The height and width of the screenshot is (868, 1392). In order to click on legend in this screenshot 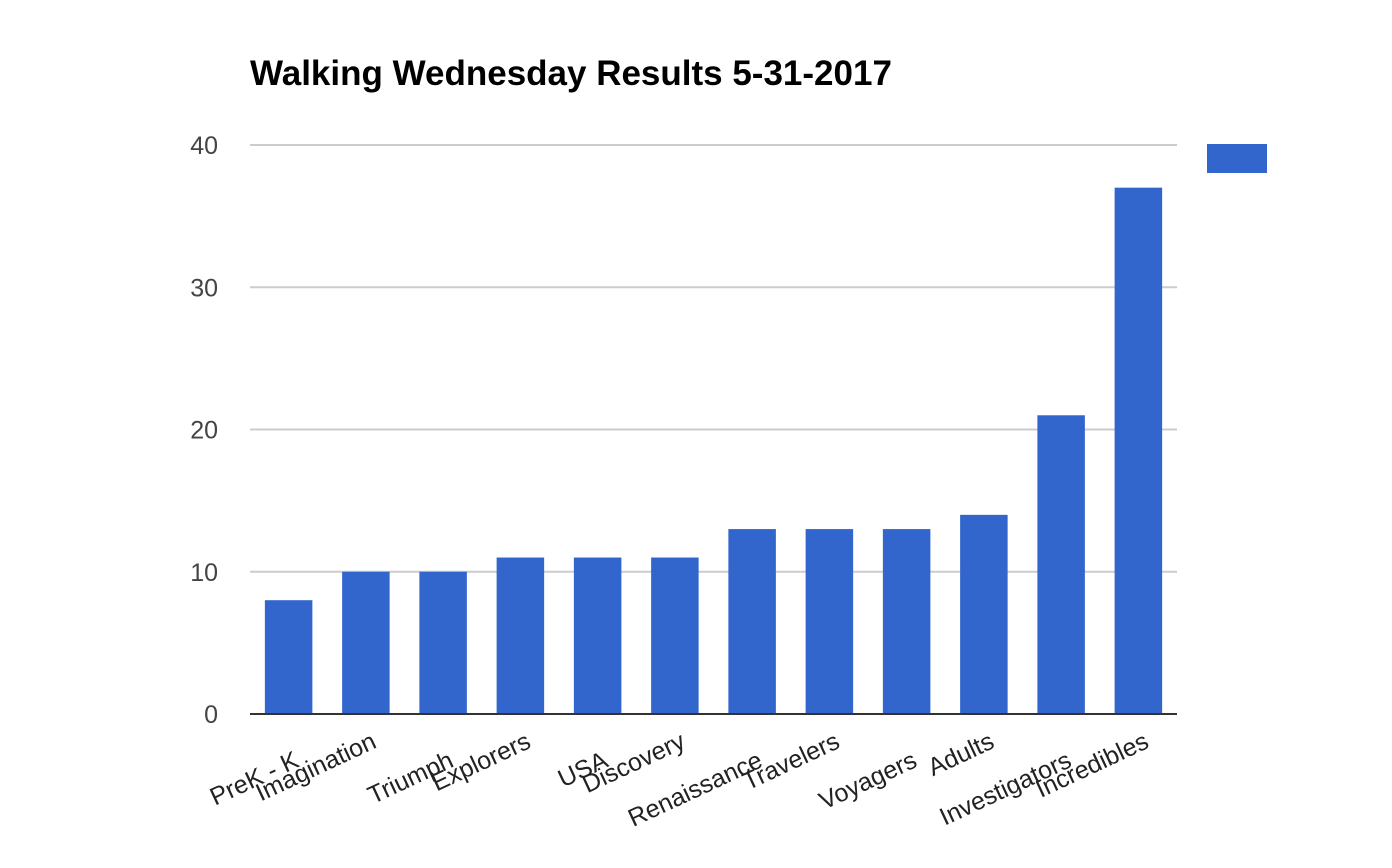, I will do `click(1237, 158)`.